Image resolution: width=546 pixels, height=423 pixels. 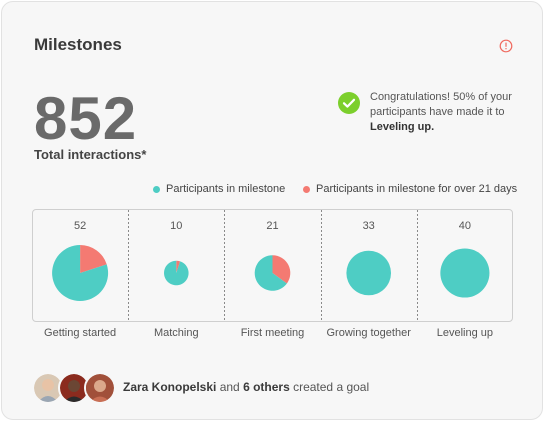 What do you see at coordinates (465, 226) in the screenshot?
I see `total-label: 40` at bounding box center [465, 226].